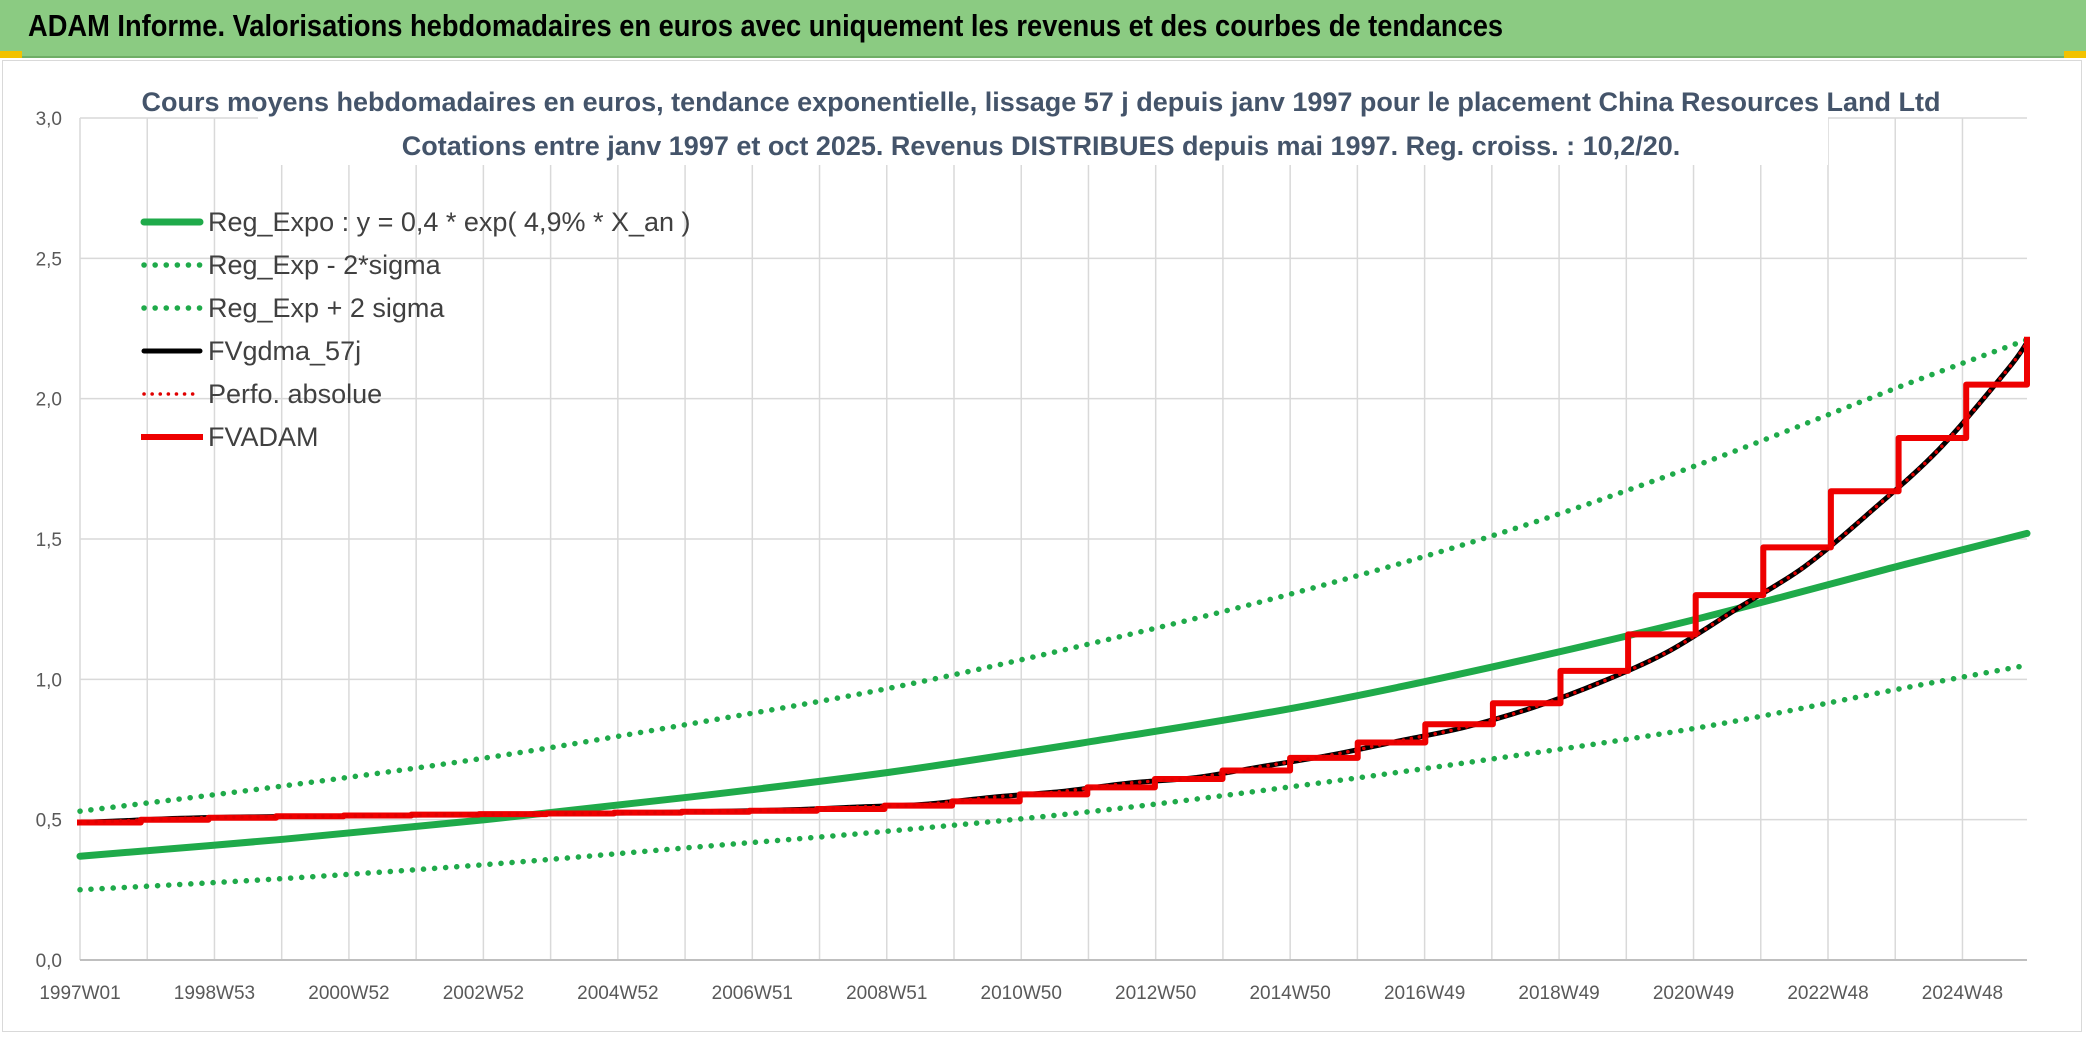 This screenshot has width=2086, height=1037. I want to click on y-tick-label: 3,0, so click(49, 119).